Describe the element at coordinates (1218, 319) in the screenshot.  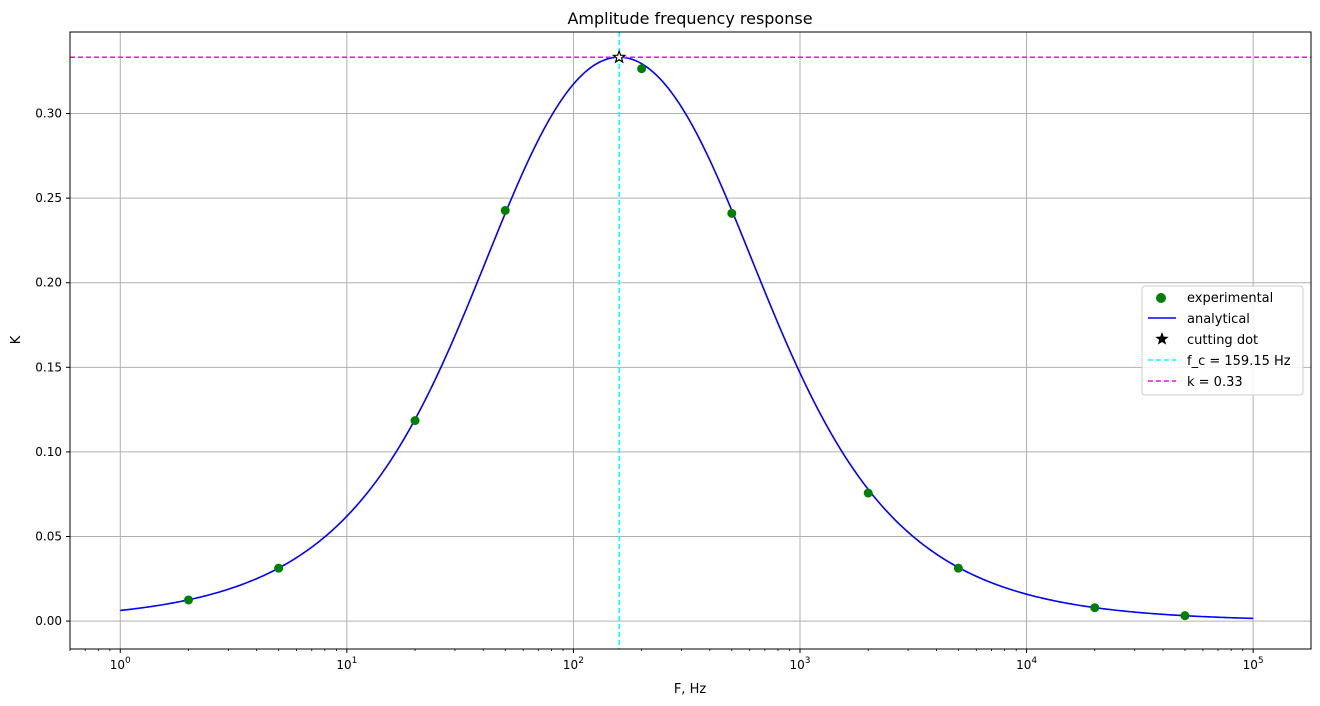
I see `legend-label-analytical: analytical` at that location.